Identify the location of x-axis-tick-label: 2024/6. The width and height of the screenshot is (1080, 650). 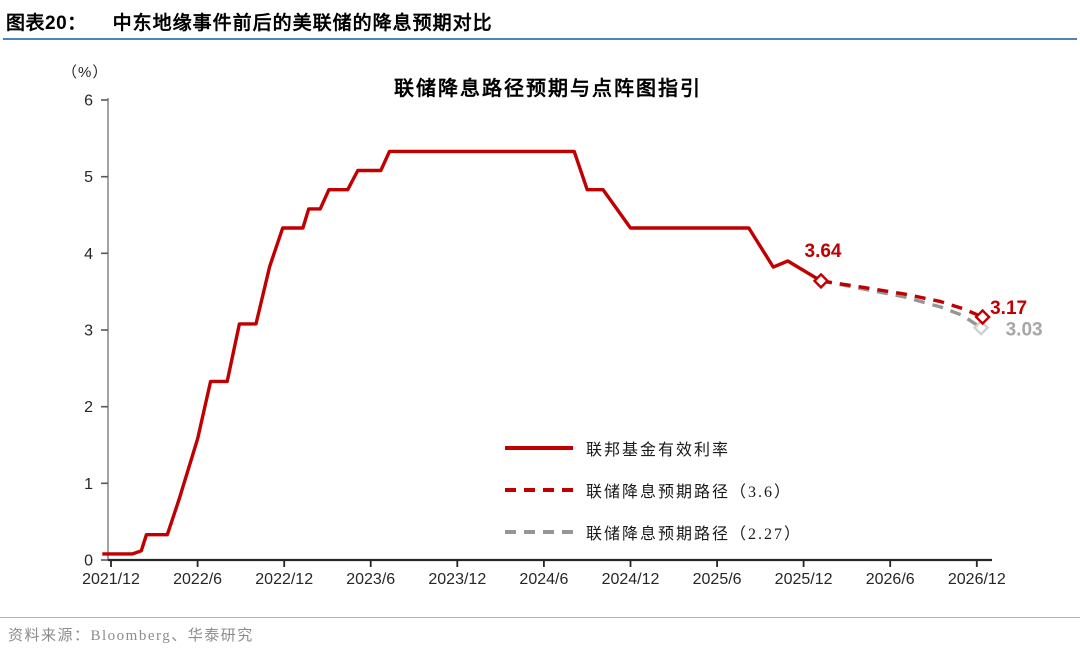
(543, 579).